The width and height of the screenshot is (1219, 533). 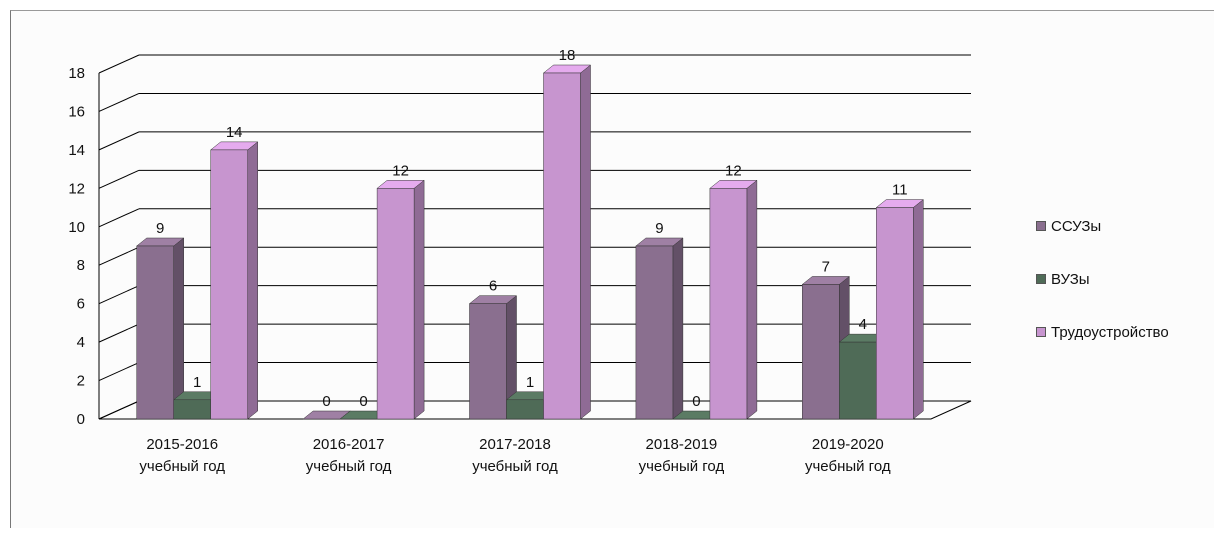 What do you see at coordinates (81, 419) in the screenshot?
I see `y-tick-label: 0` at bounding box center [81, 419].